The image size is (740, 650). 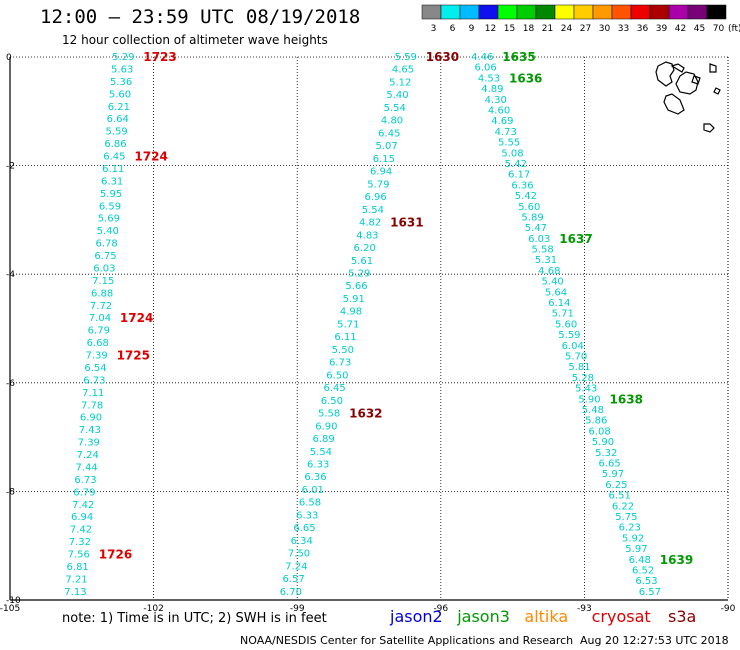 What do you see at coordinates (546, 260) in the screenshot?
I see `wave-height-value: 5.31` at bounding box center [546, 260].